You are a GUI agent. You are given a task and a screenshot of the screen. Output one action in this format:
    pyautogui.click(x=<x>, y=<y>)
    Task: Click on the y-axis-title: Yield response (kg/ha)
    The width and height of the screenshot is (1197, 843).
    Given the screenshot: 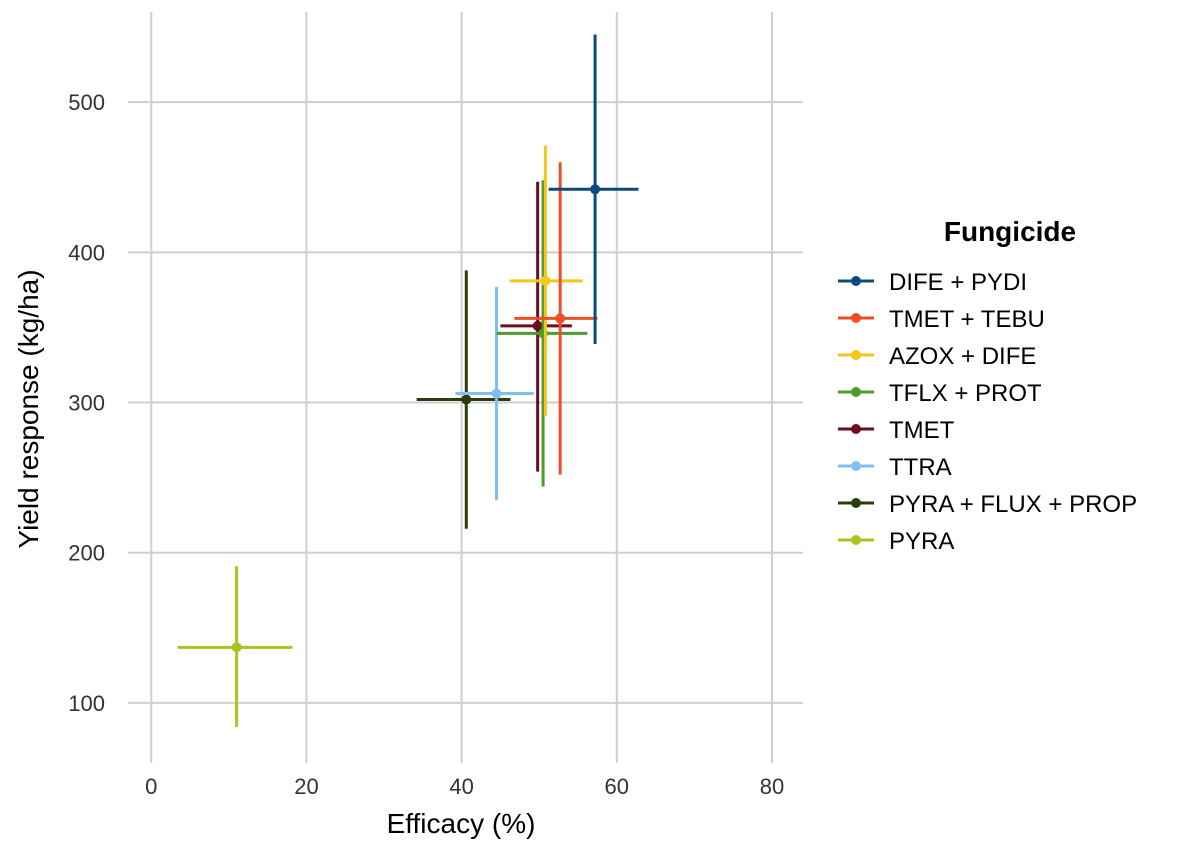 What is the action you would take?
    pyautogui.click(x=28, y=408)
    